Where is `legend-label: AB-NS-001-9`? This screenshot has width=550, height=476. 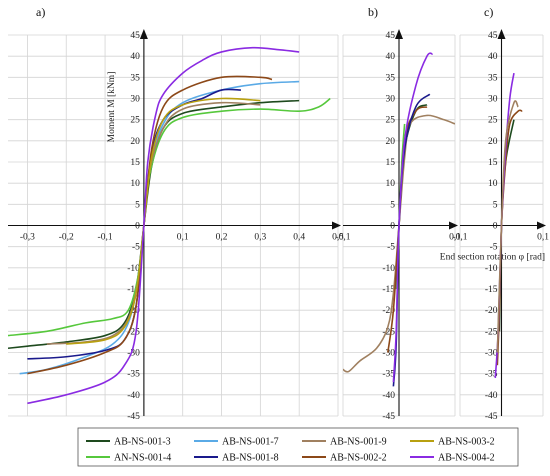
legend-label: AB-NS-001-9 is located at coordinates (358, 442).